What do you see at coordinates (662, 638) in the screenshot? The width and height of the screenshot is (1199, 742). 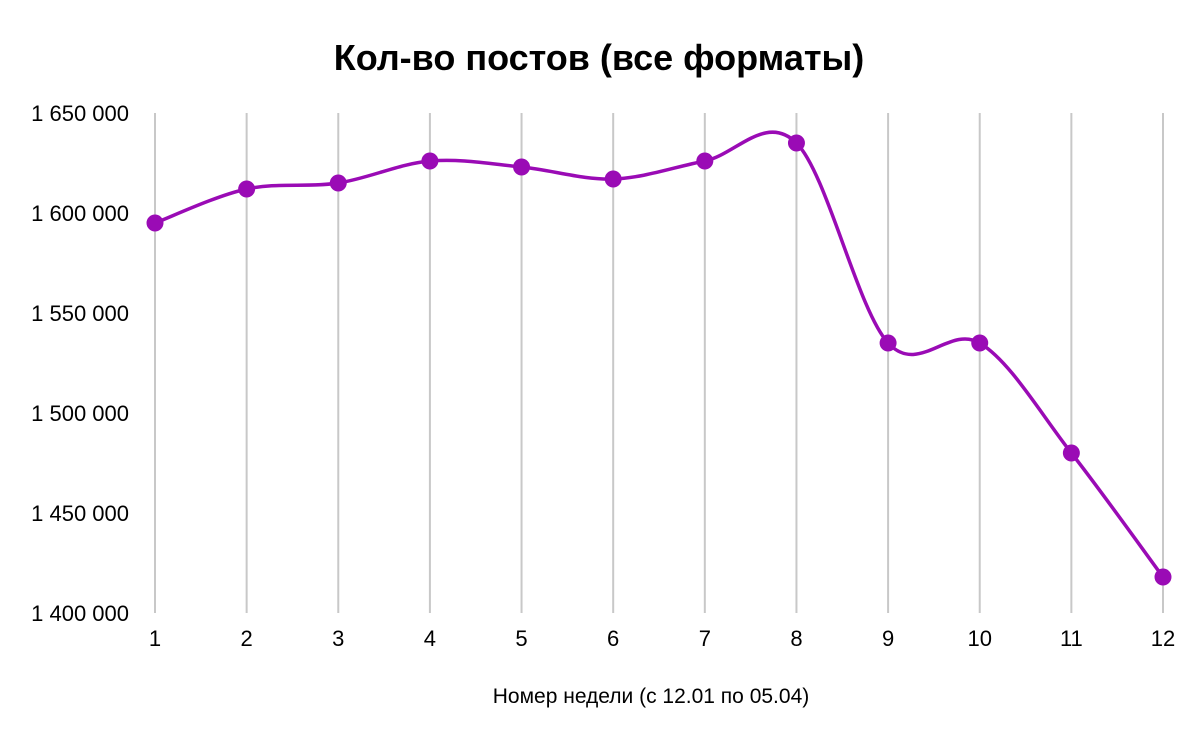 I see `x-axis-ticks: 1 2 3 4 5 6 7 8 9 10 11 12` at bounding box center [662, 638].